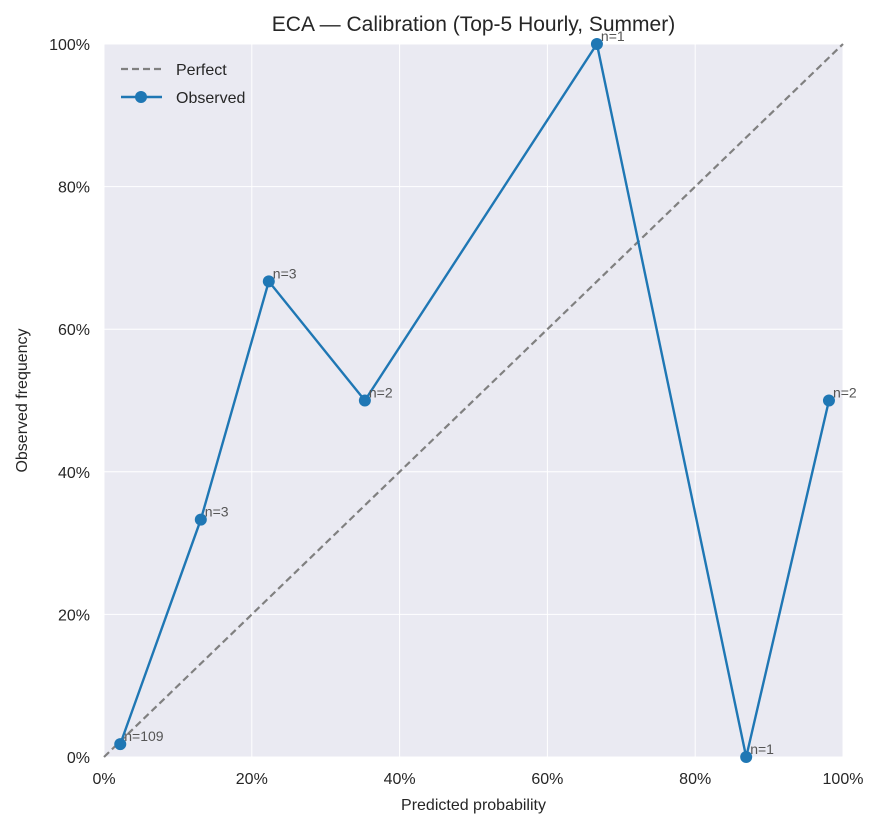 This screenshot has width=883, height=828. Describe the element at coordinates (22, 400) in the screenshot. I see `y-axis-label: Observed frequency` at that location.